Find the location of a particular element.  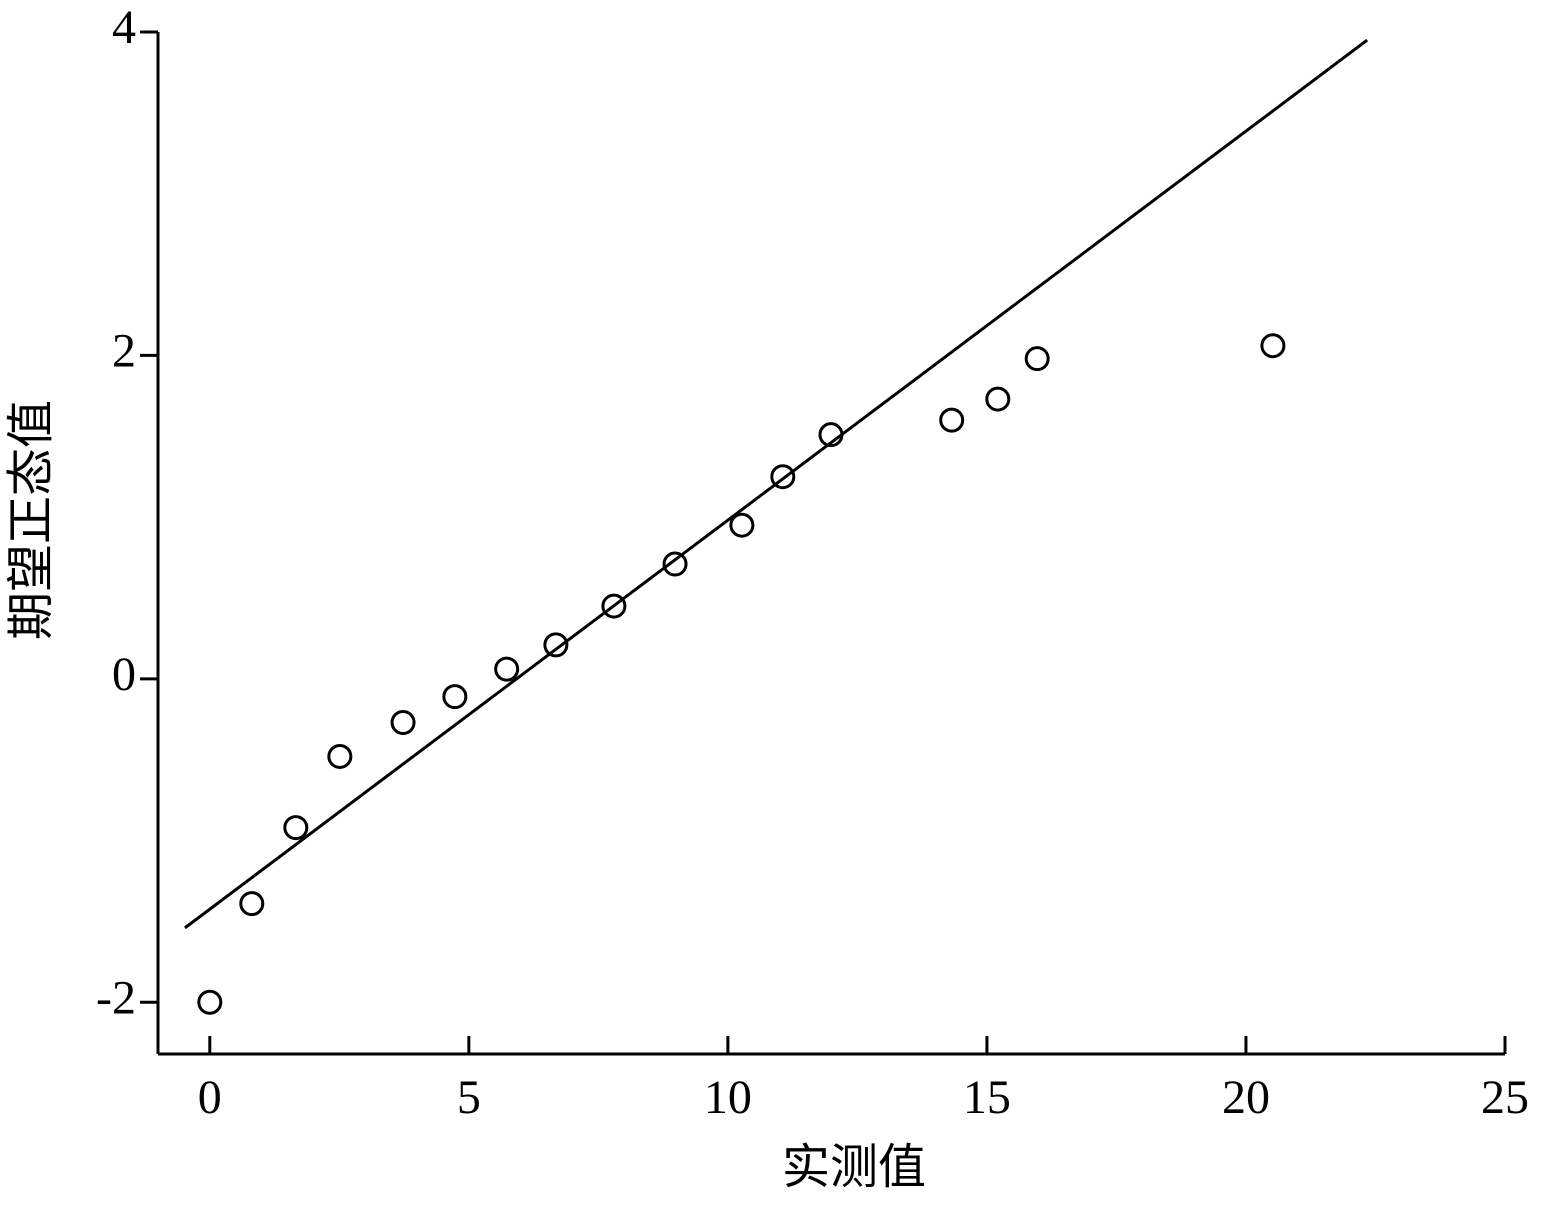

x-tick-label: 0 is located at coordinates (210, 1097).